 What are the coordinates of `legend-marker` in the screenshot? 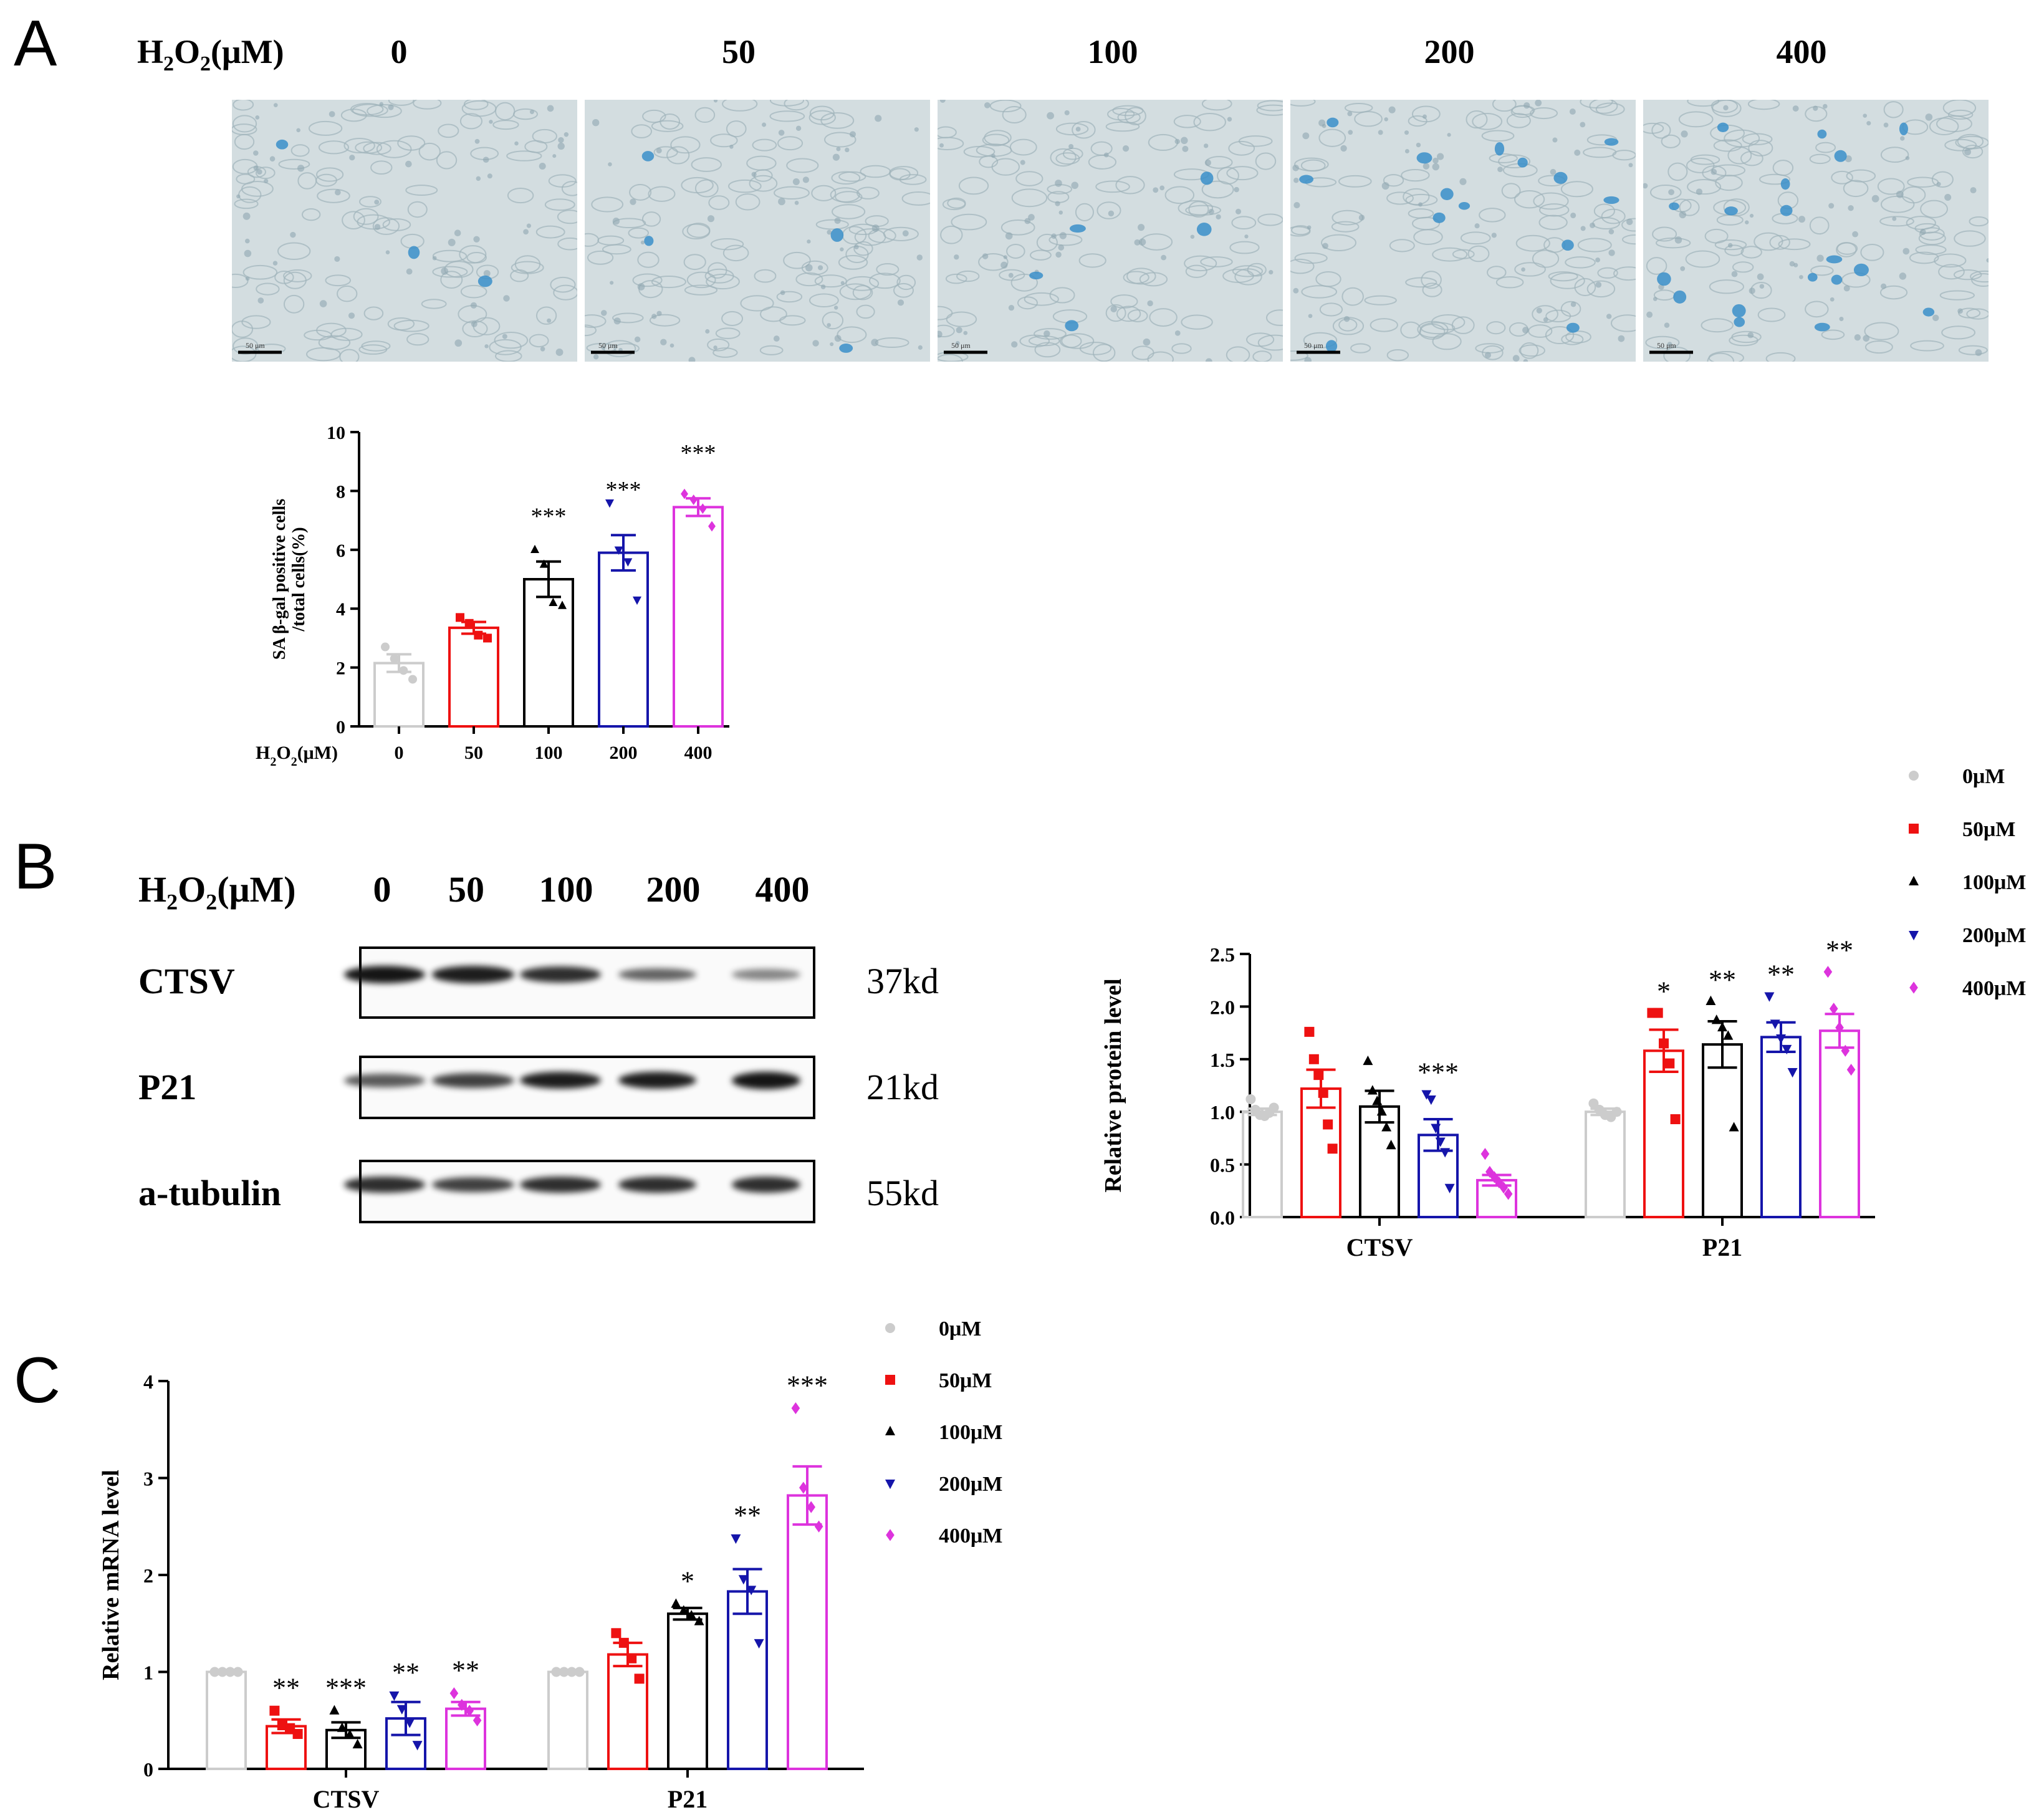 It's located at (1913, 987).